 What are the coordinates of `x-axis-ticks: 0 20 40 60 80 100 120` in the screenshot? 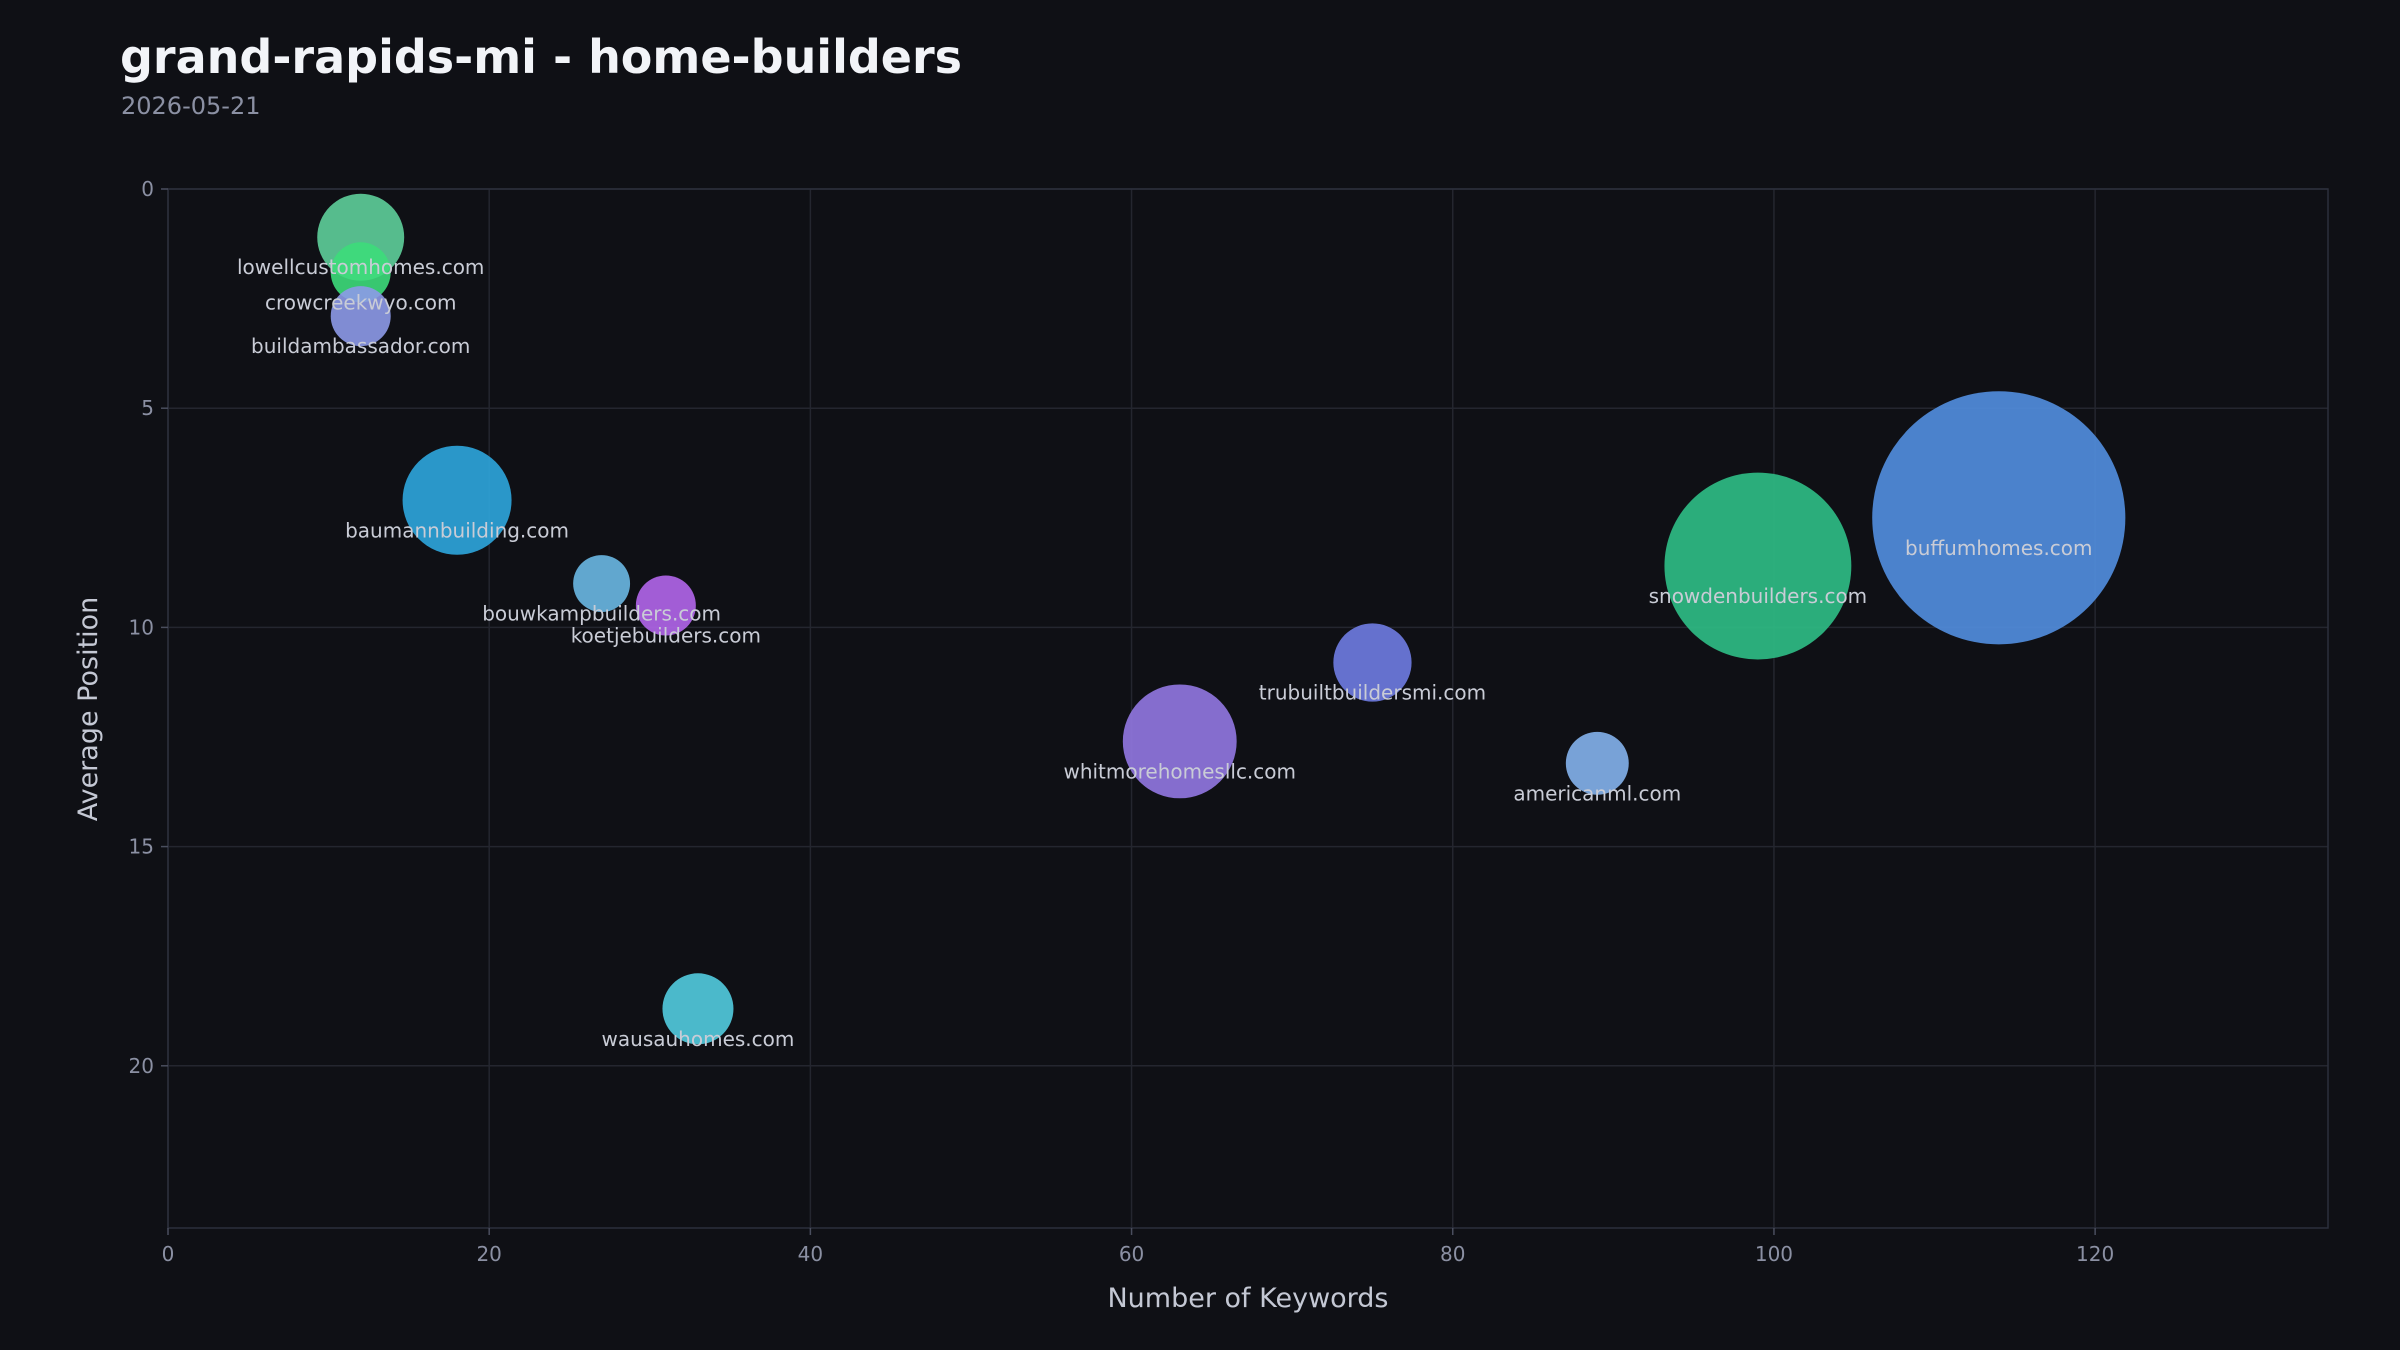 It's located at (1138, 1247).